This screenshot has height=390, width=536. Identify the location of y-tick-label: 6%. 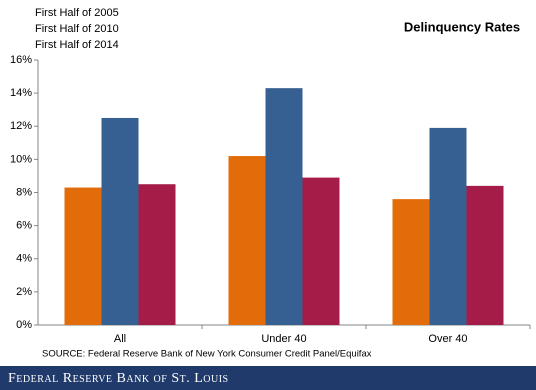
(24, 226).